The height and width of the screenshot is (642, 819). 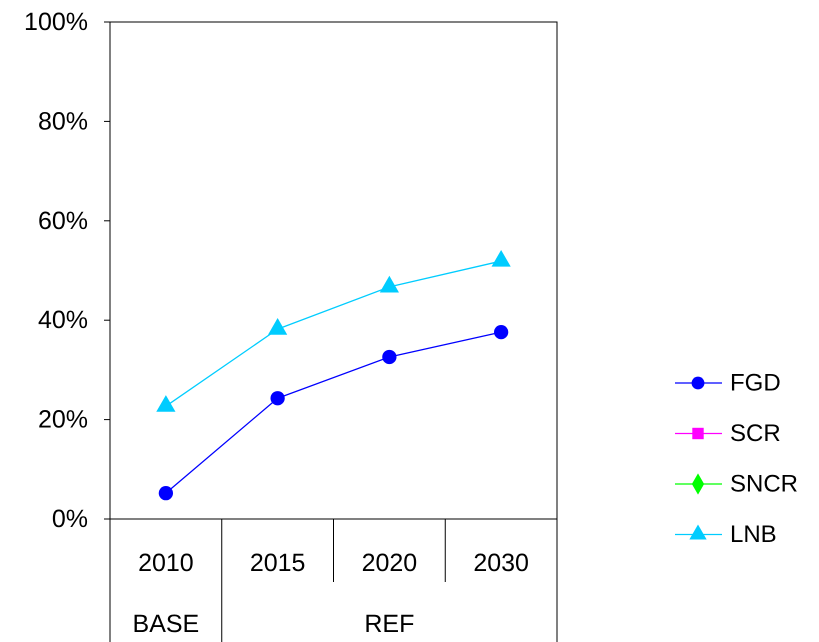 What do you see at coordinates (755, 383) in the screenshot?
I see `legend-label: FGD` at bounding box center [755, 383].